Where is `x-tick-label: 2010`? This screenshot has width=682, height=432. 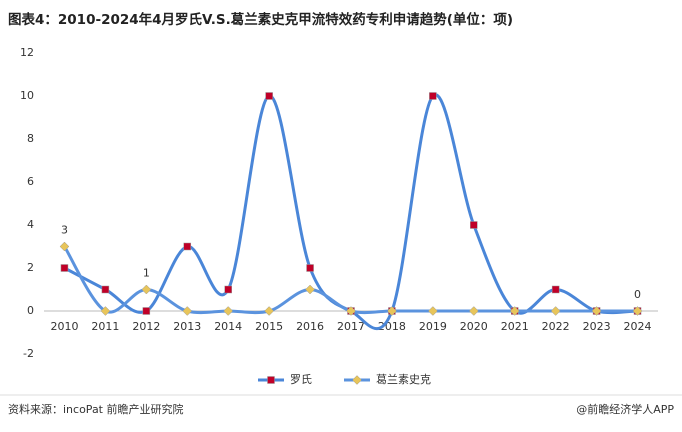
x-tick-label: 2010 is located at coordinates (64, 326).